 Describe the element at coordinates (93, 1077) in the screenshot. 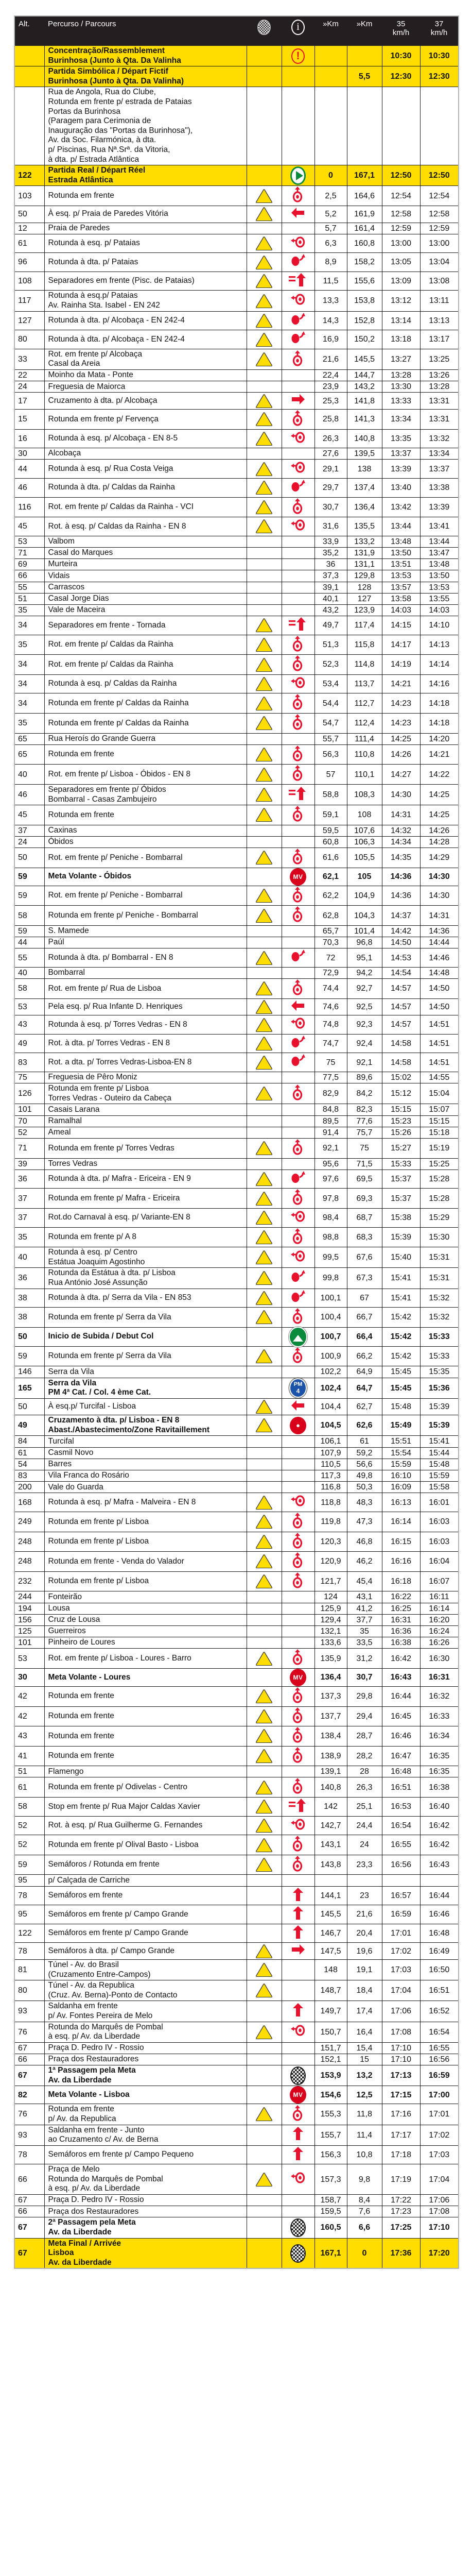

I see `route-line: Freguesia de Pêro Moniz` at that location.